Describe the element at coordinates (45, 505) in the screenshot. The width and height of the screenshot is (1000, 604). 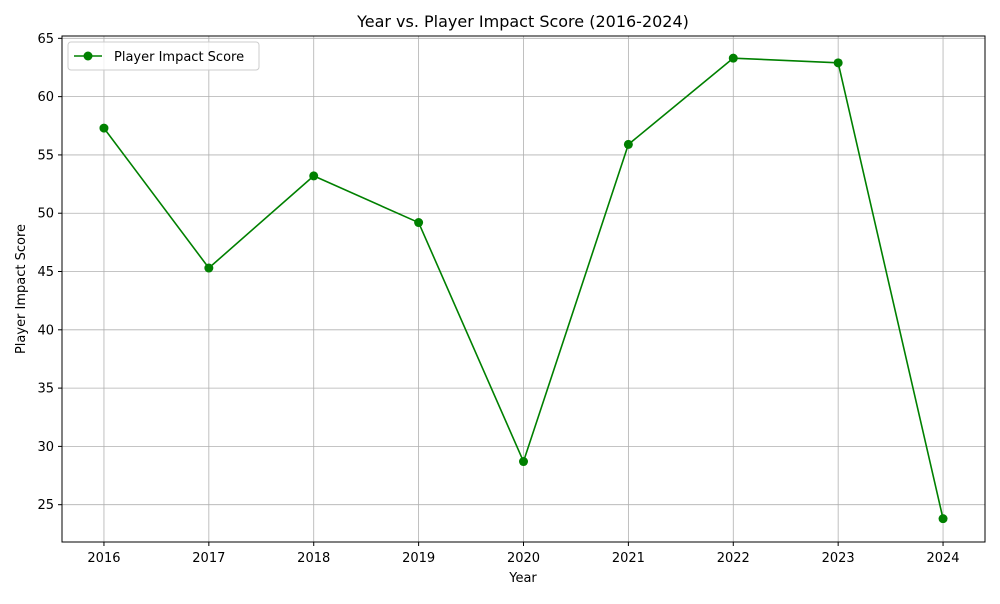
I see `y-tick-label: 25` at that location.